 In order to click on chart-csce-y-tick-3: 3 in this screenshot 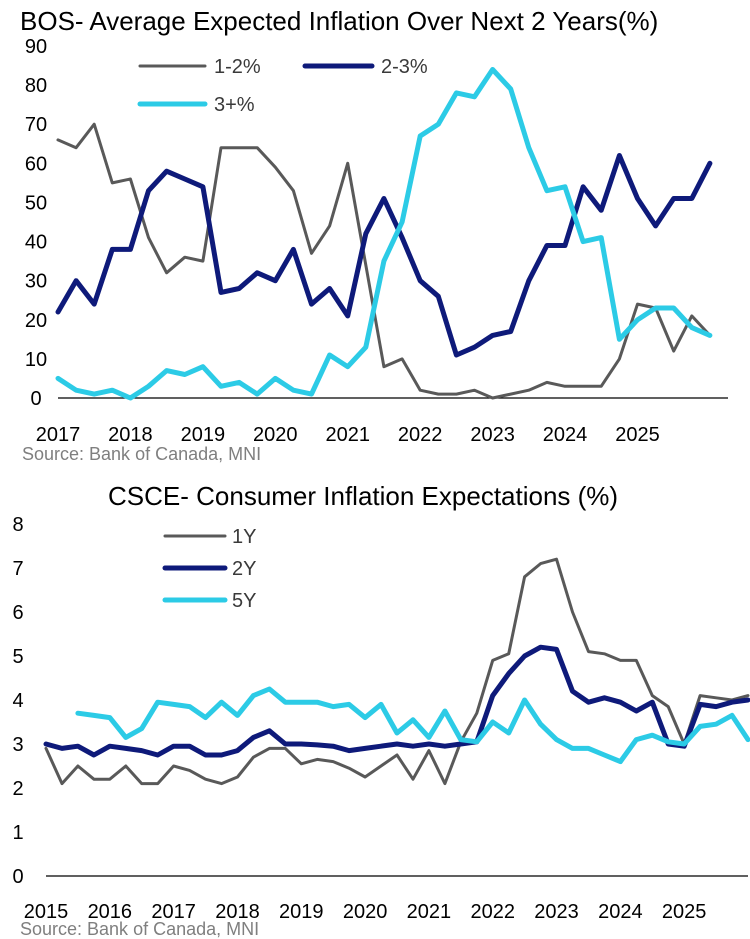, I will do `click(17, 745)`.